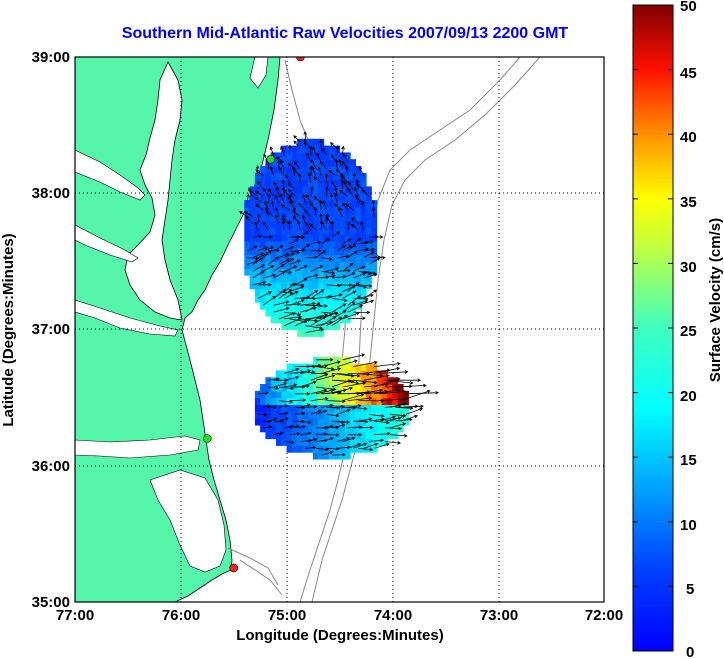 This screenshot has width=724, height=659. Describe the element at coordinates (51, 57) in the screenshot. I see `y-tick-label: 39:00` at that location.